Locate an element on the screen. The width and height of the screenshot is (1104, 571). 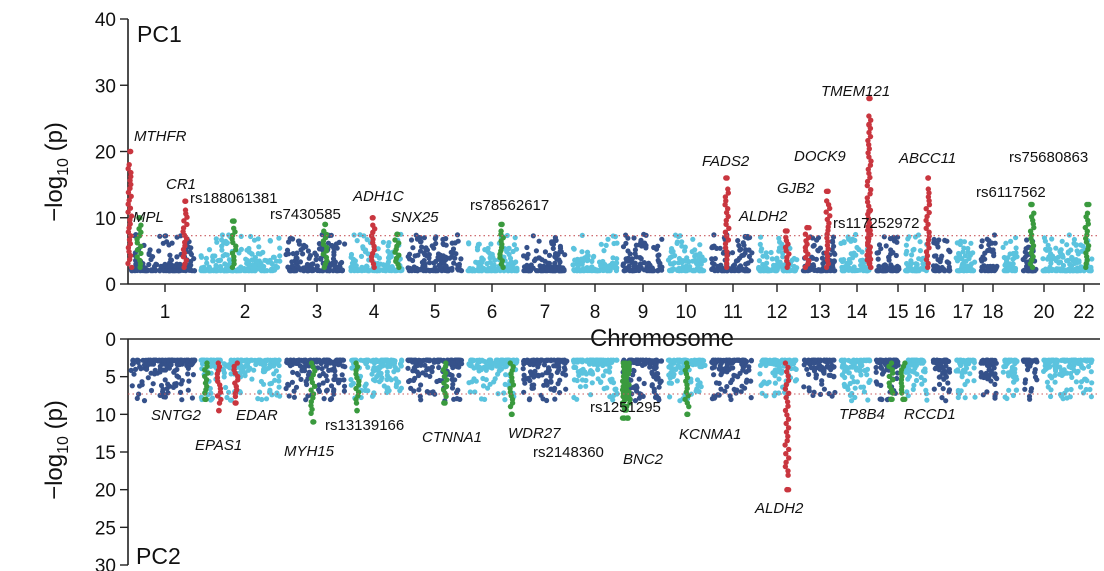
pc2-annotation: EPAS1 is located at coordinates (218, 445).